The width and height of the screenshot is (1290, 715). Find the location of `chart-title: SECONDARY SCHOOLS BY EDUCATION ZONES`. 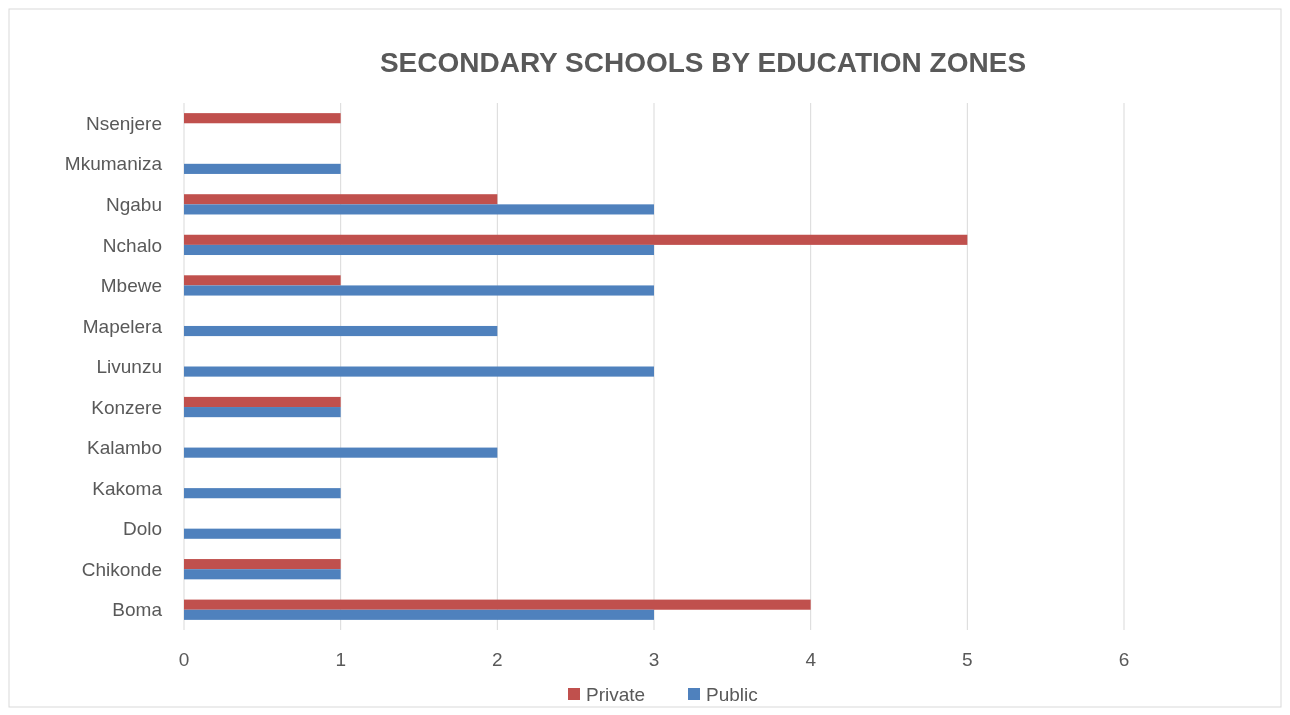

chart-title: SECONDARY SCHOOLS BY EDUCATION ZONES is located at coordinates (703, 62).